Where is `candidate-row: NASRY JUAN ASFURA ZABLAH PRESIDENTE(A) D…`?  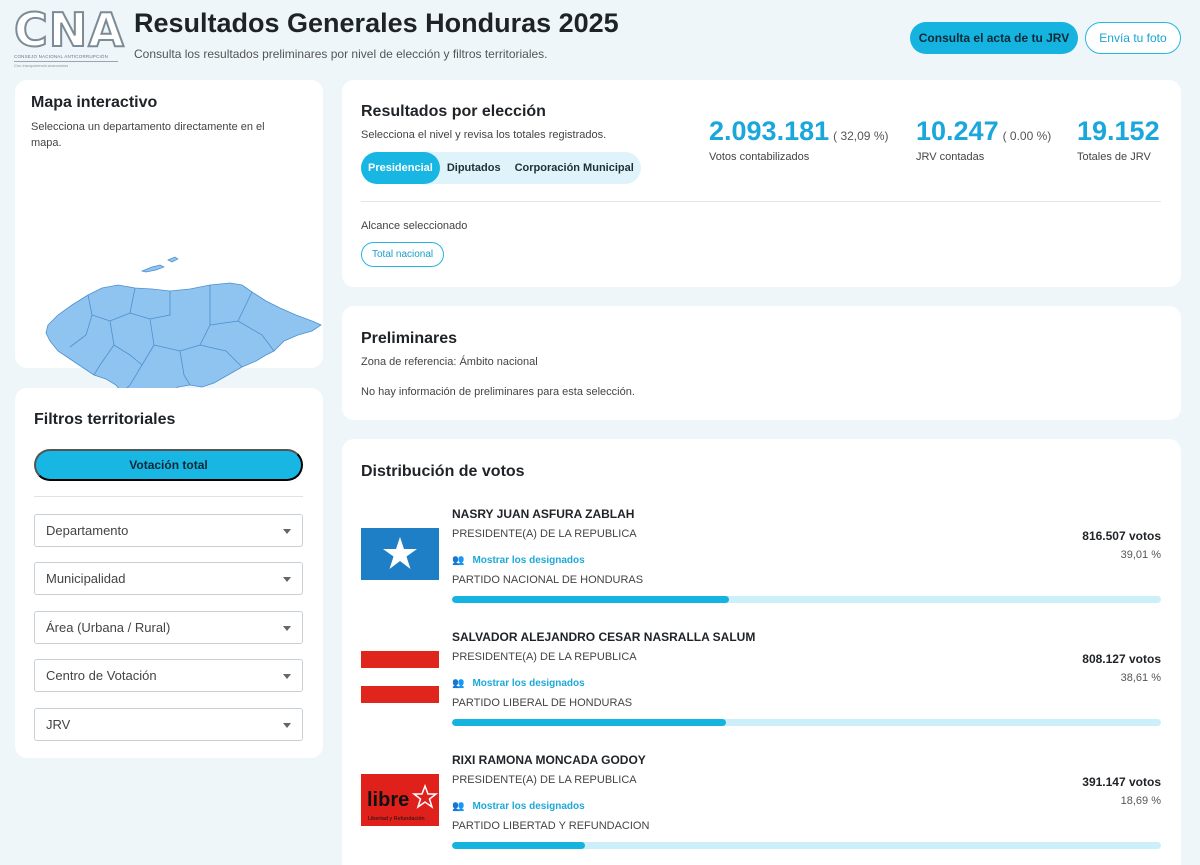 candidate-row: NASRY JUAN ASFURA ZABLAH PRESIDENTE(A) D… is located at coordinates (761, 562).